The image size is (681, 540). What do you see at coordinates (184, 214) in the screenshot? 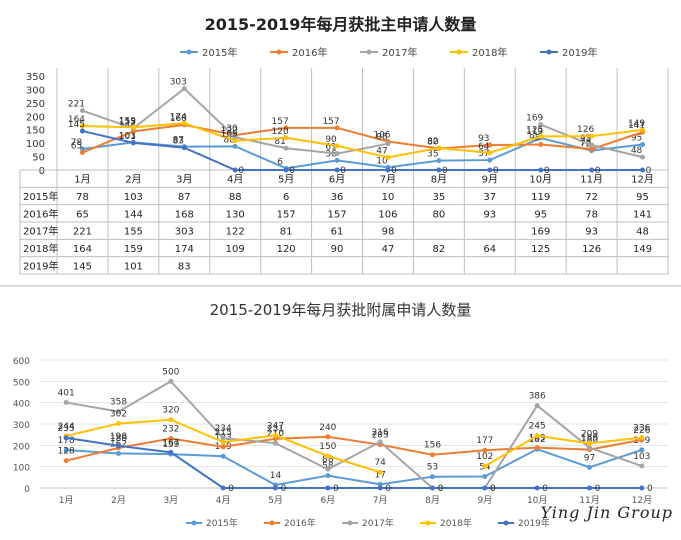
I see `data-table-cell: 168` at bounding box center [184, 214].